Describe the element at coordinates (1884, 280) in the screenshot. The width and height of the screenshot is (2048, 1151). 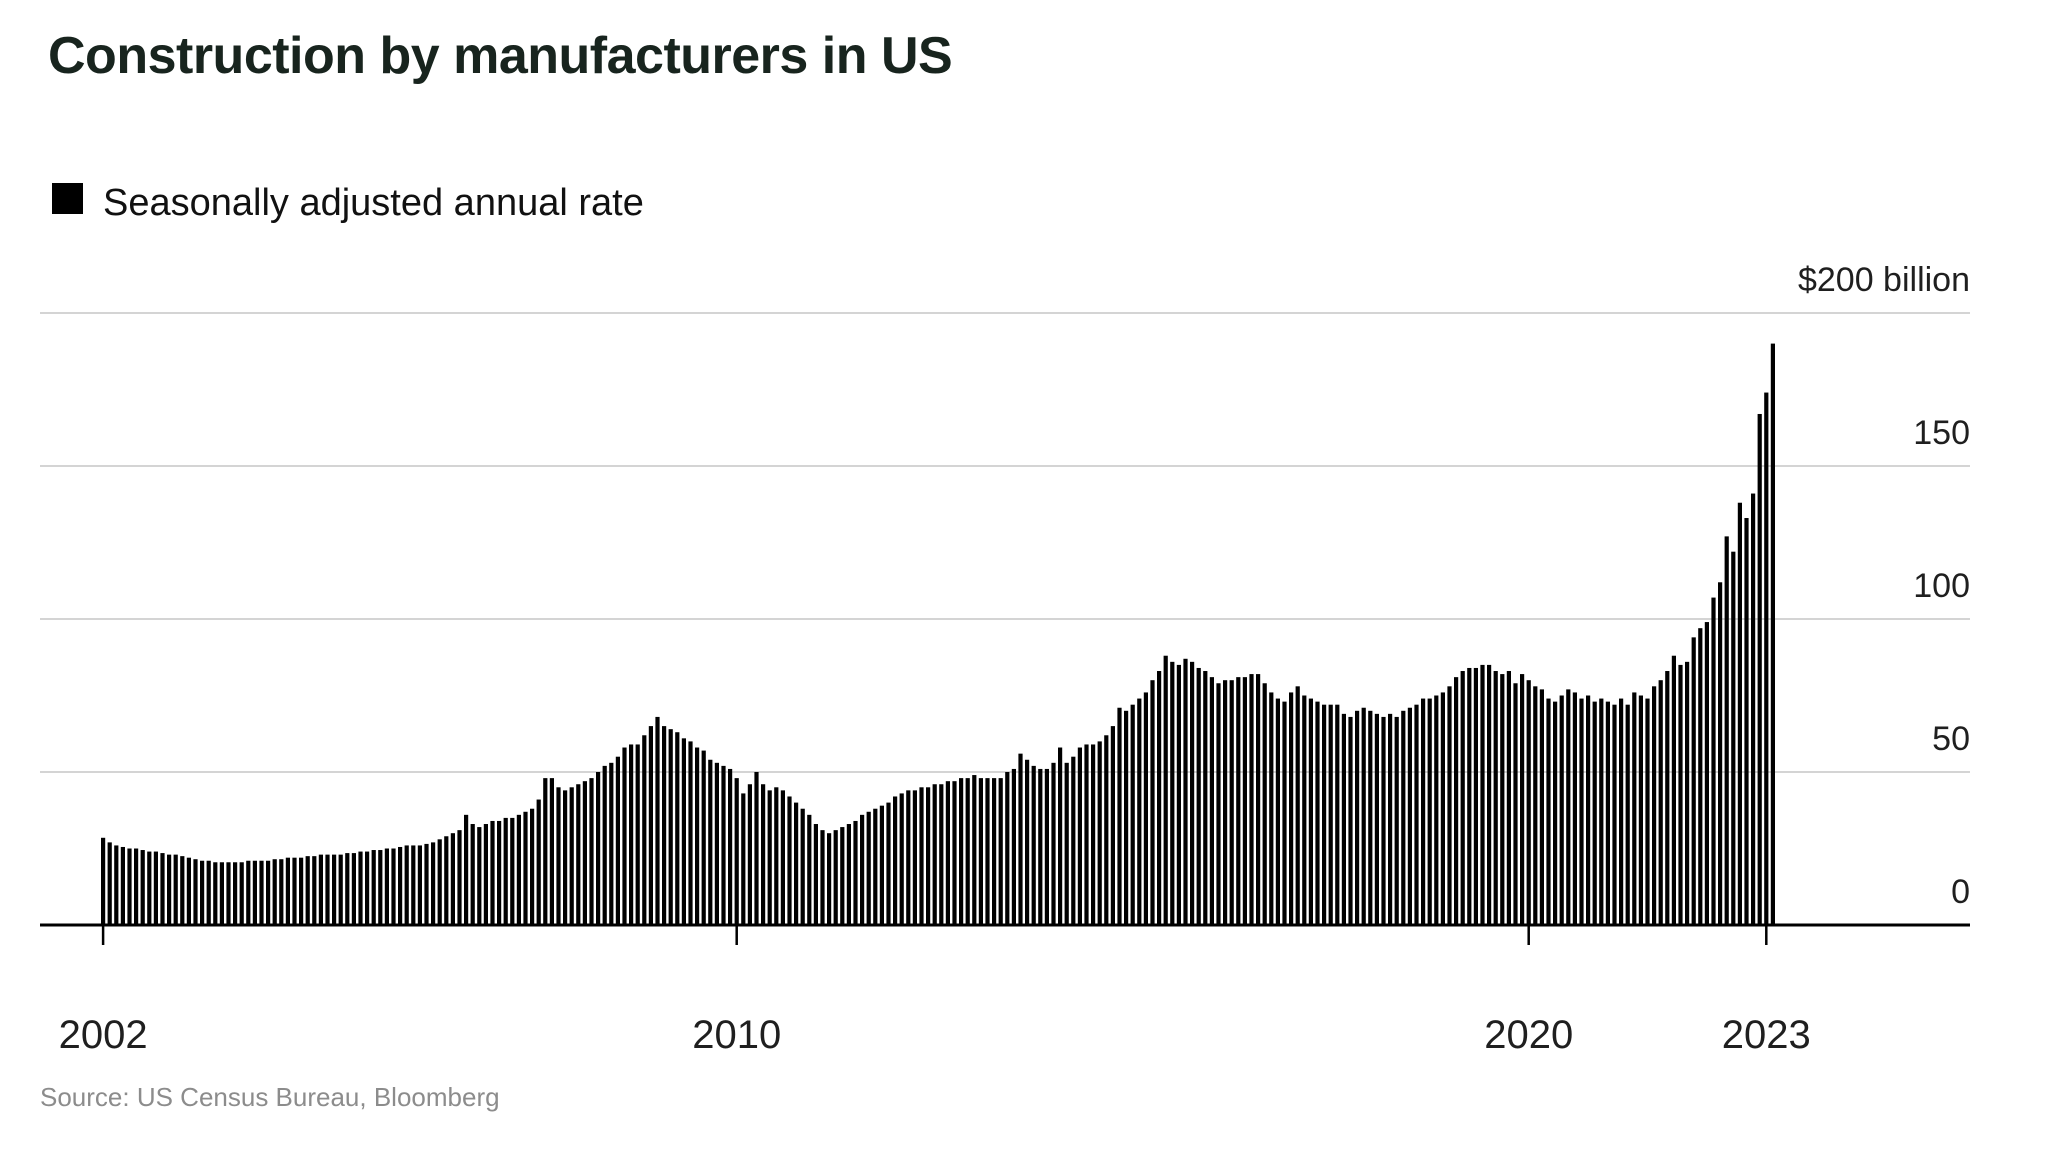
I see `y-axis-label: $200 billion` at that location.